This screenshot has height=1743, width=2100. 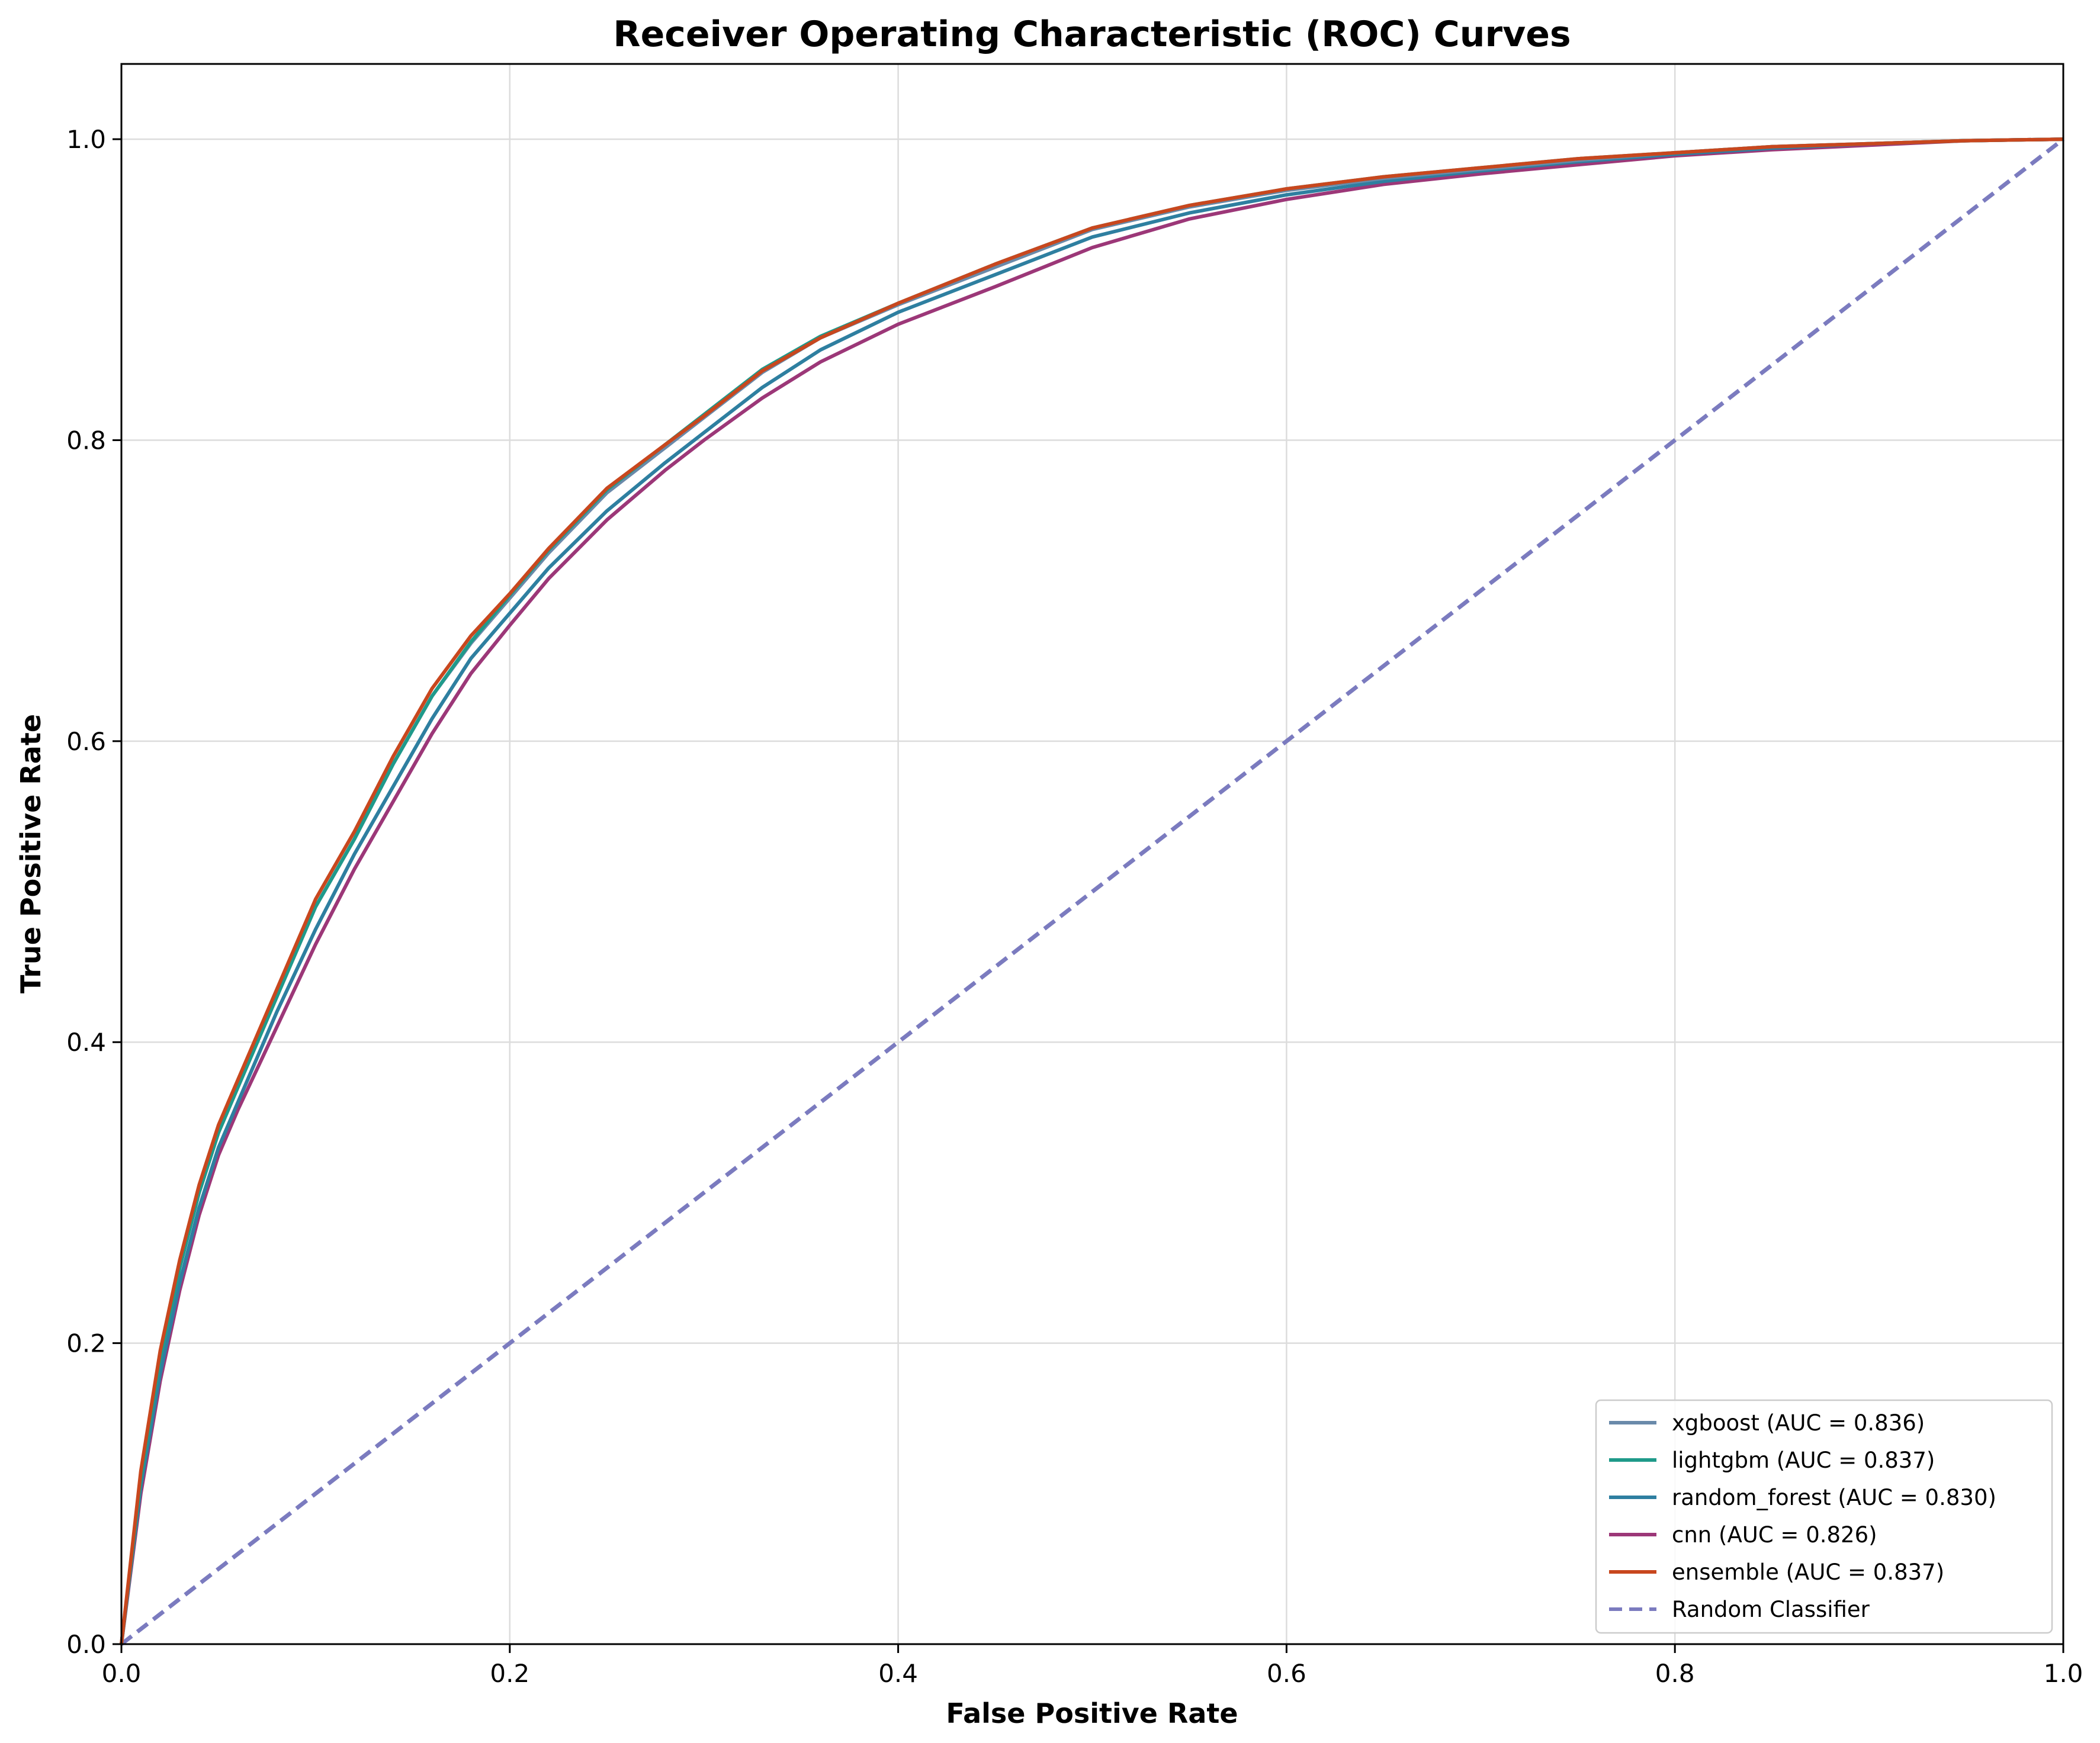 What do you see at coordinates (86, 1644) in the screenshot?
I see `y-tick-label: 0.0` at bounding box center [86, 1644].